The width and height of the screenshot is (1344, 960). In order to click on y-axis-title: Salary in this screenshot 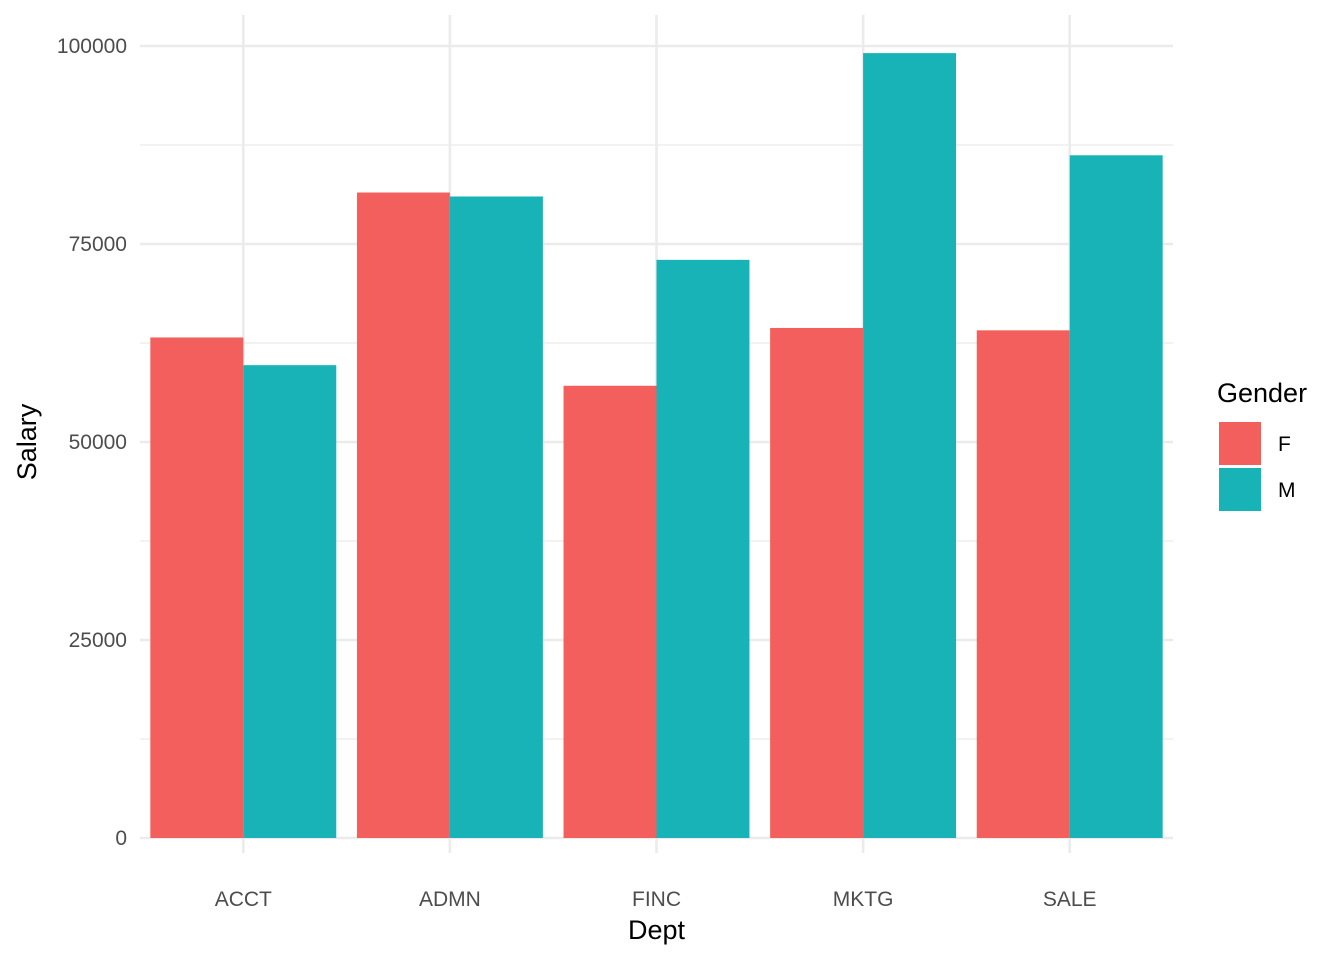, I will do `click(27, 441)`.